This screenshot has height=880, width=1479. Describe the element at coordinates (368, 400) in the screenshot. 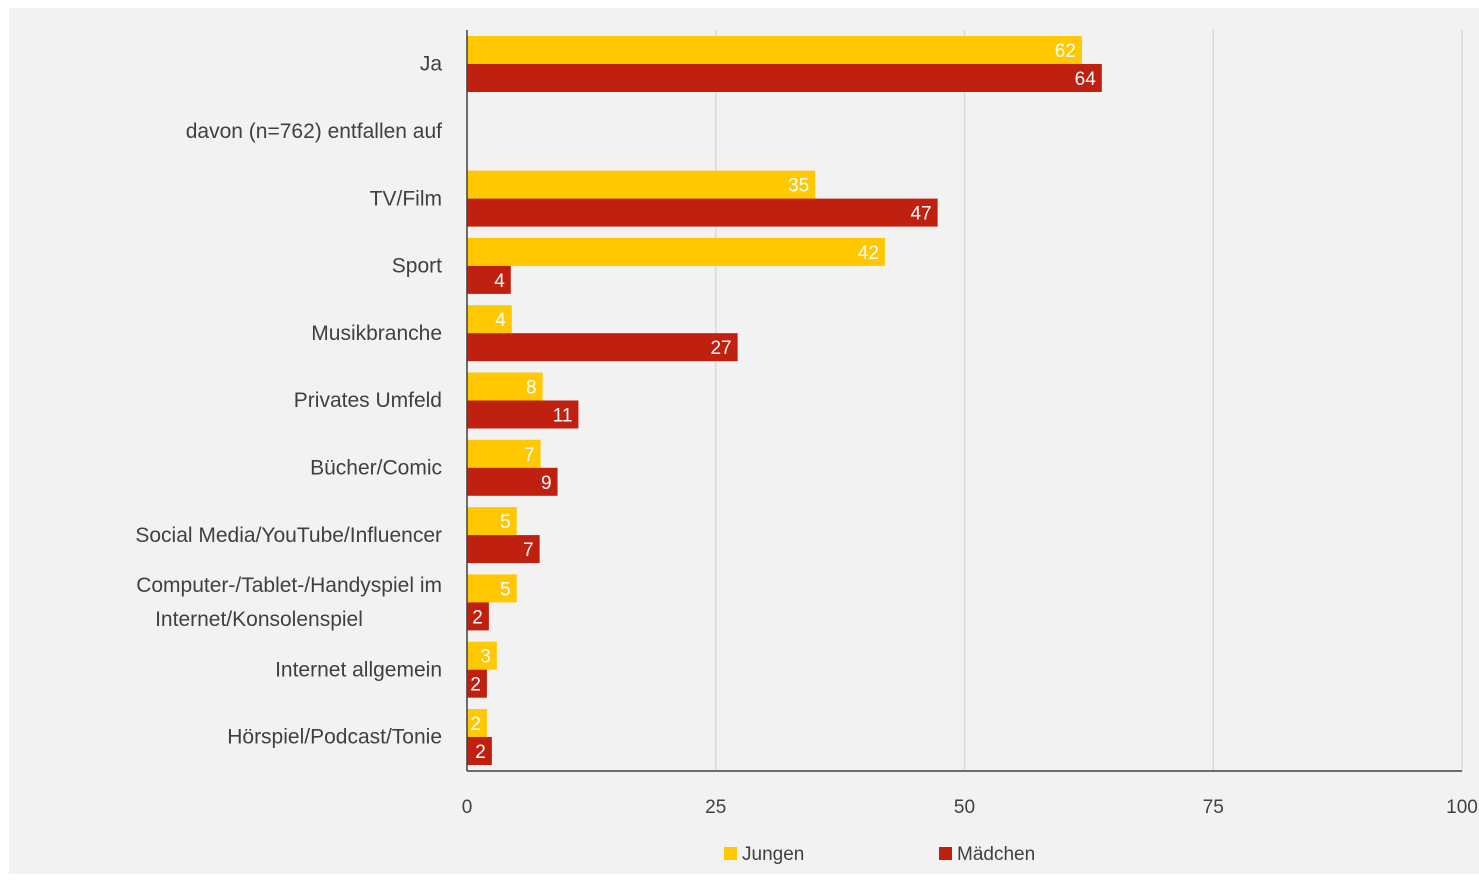

I see `category-label: Privates Umfeld` at that location.